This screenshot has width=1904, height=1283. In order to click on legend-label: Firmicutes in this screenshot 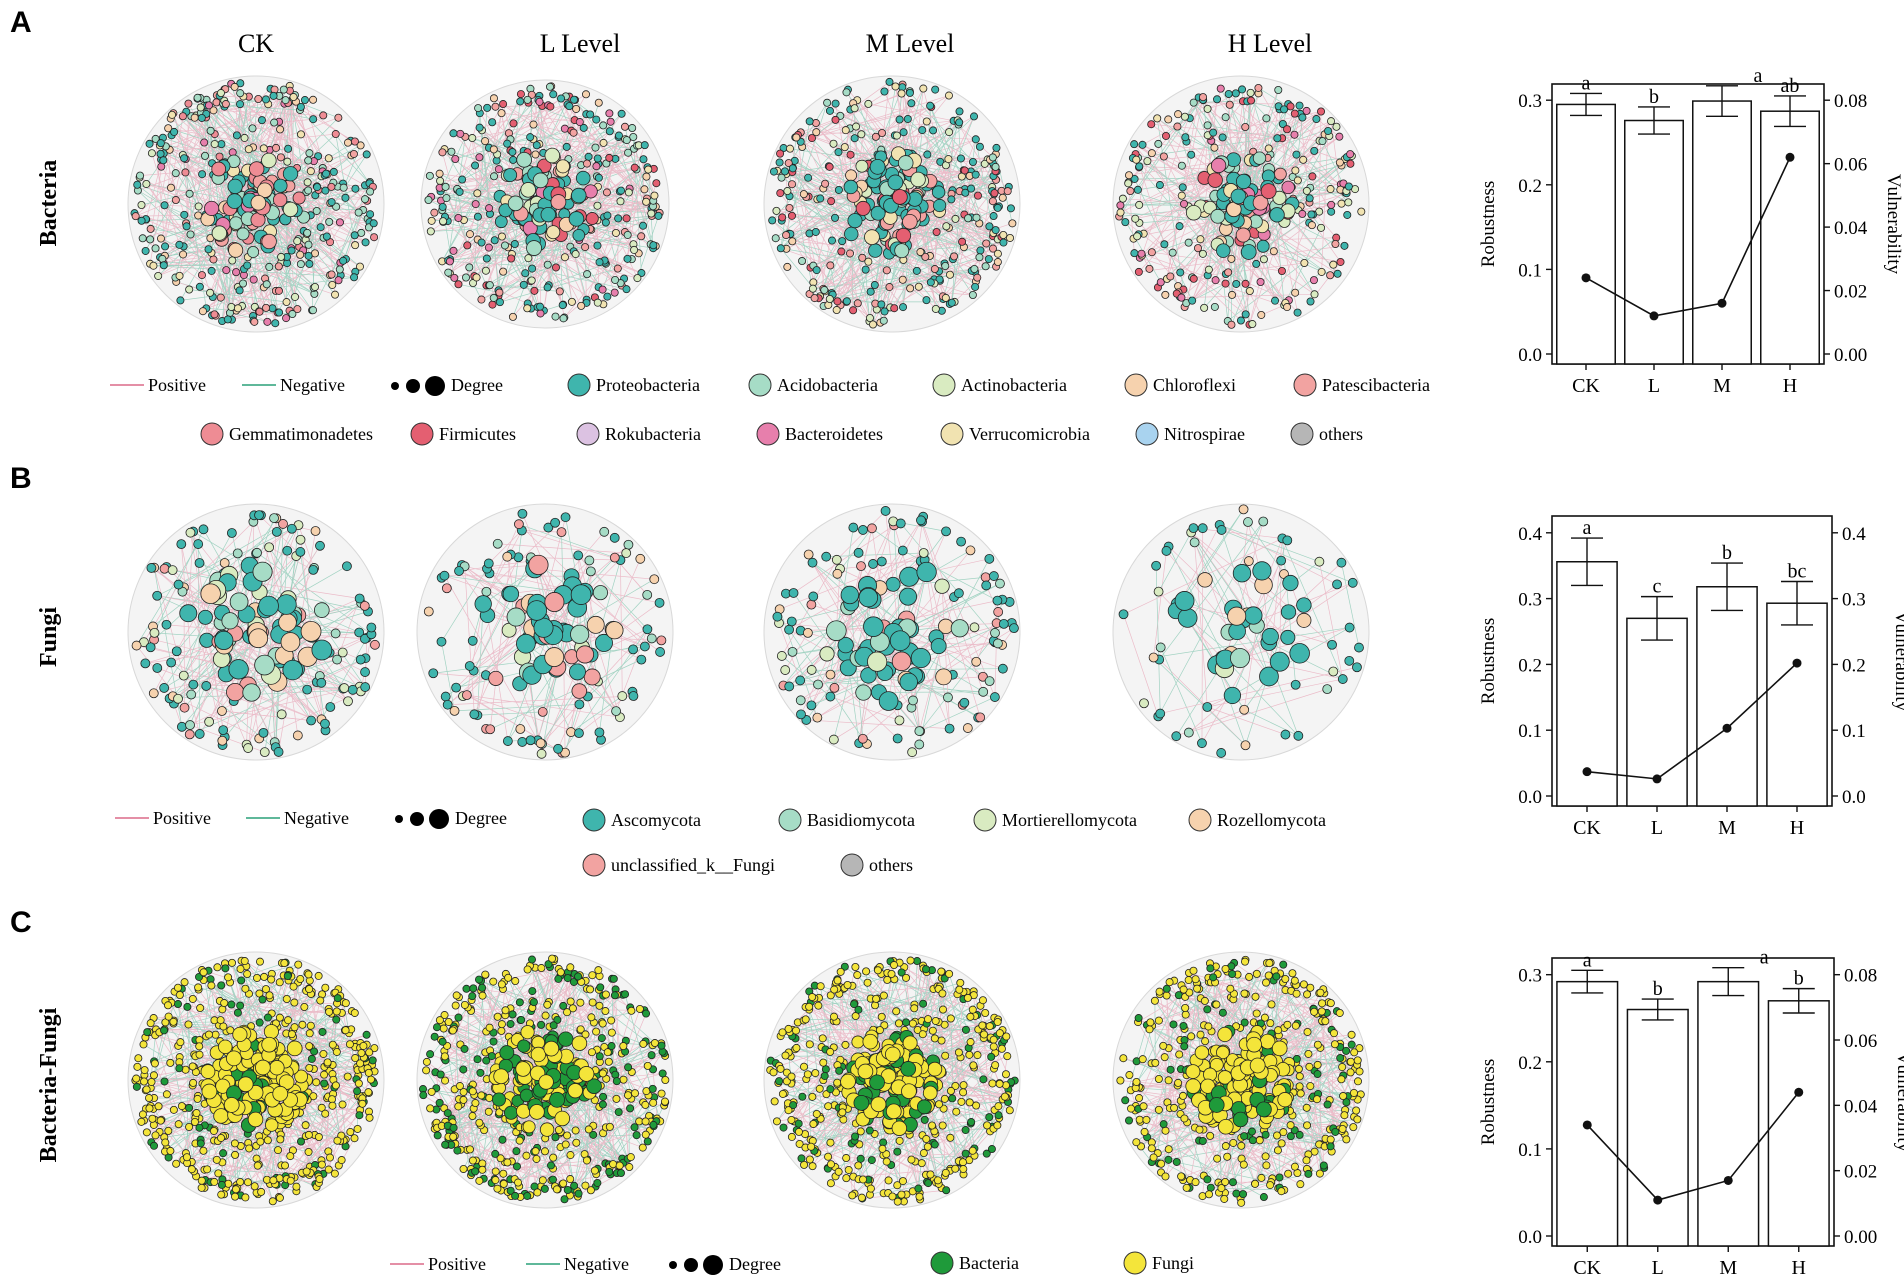, I will do `click(477, 434)`.